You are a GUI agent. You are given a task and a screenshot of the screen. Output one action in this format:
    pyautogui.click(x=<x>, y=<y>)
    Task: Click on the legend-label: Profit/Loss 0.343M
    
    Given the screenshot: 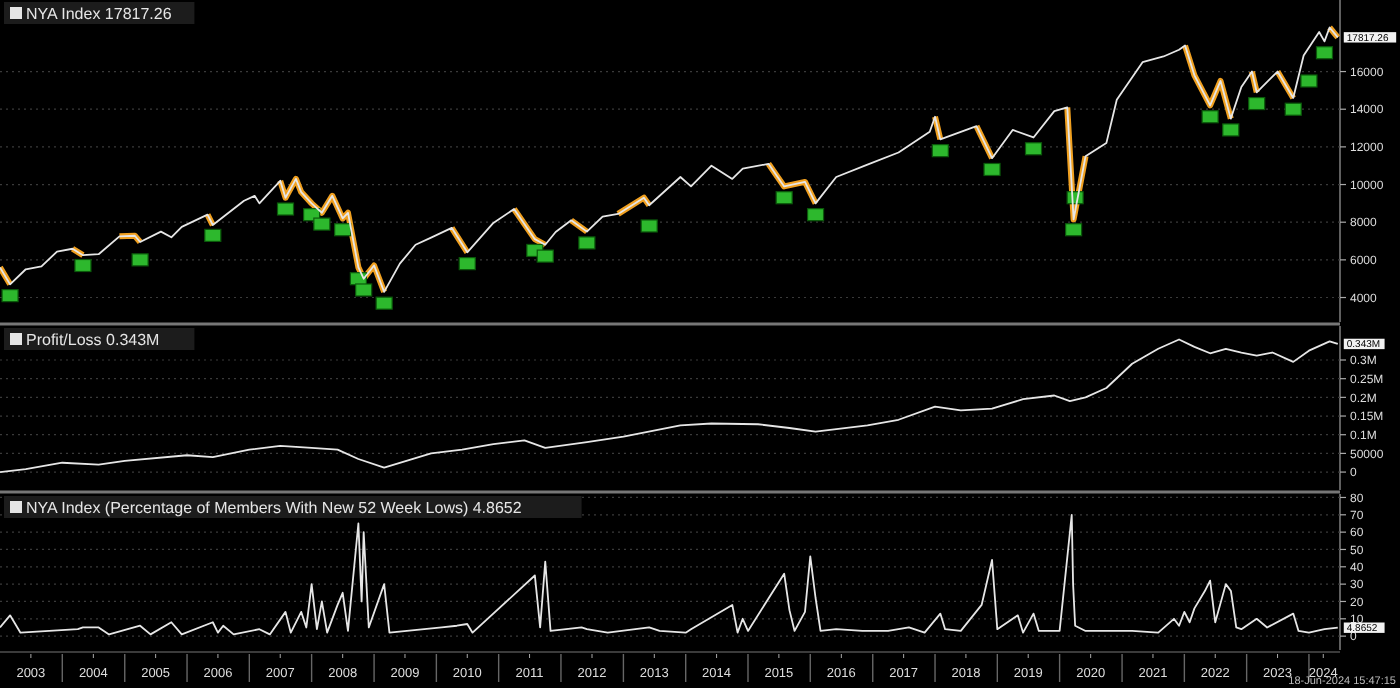 What is the action you would take?
    pyautogui.click(x=93, y=339)
    